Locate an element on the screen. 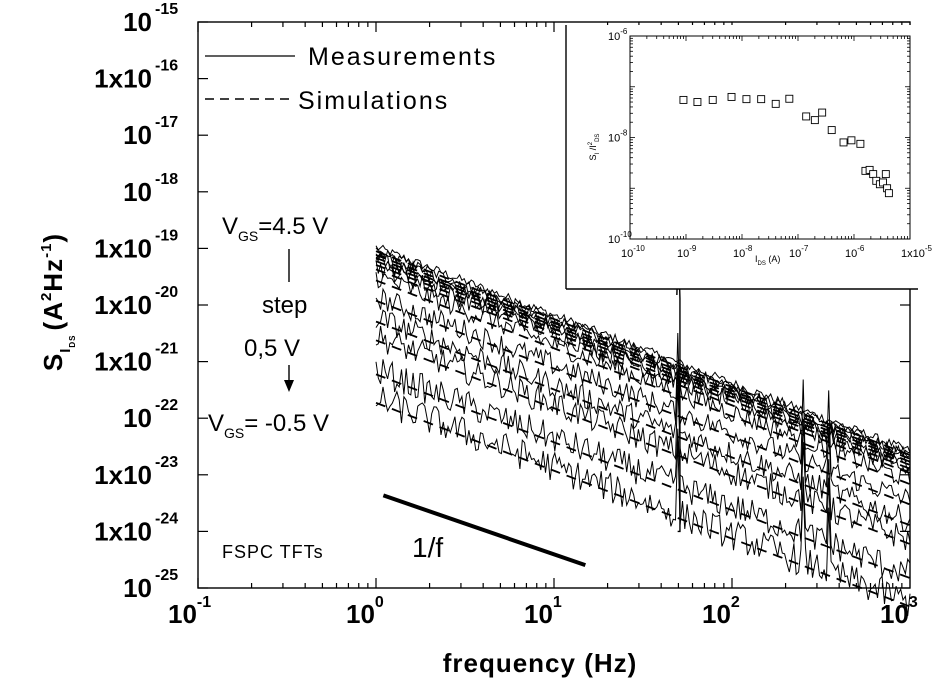 This screenshot has height=691, width=936. y-tick-exponent: -19 is located at coordinates (166, 235).